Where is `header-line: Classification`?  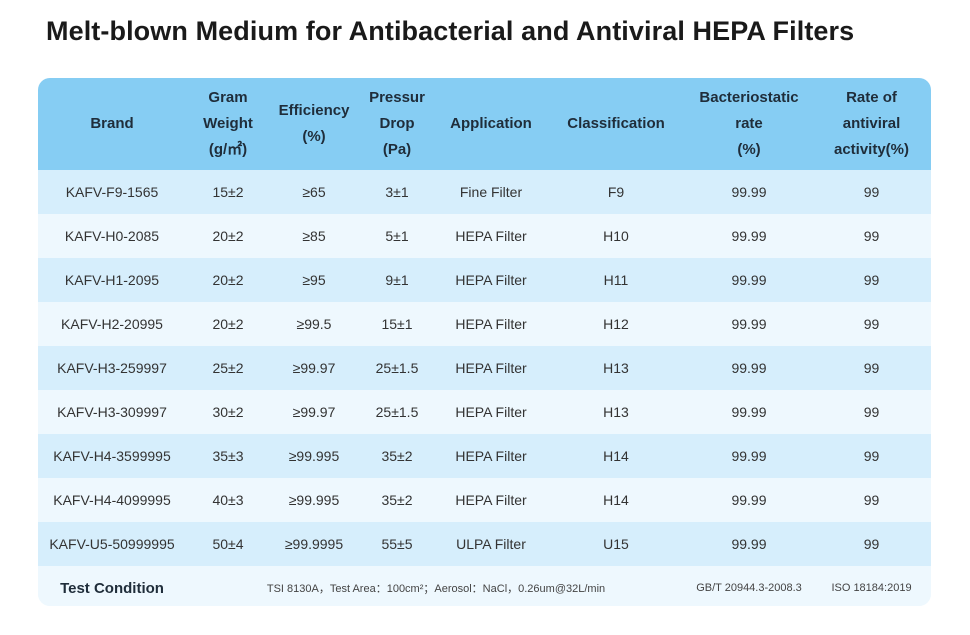 header-line: Classification is located at coordinates (616, 123).